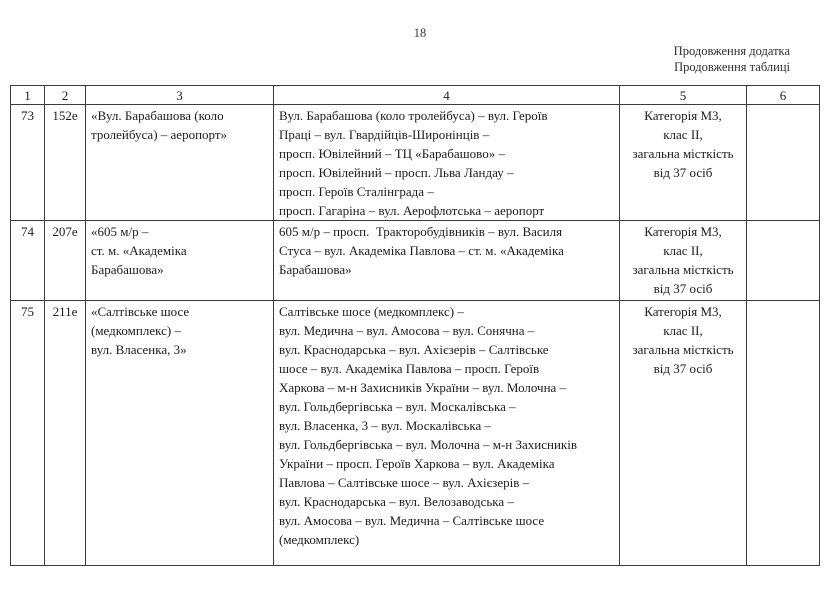 This screenshot has height=592, width=840. What do you see at coordinates (732, 67) in the screenshot?
I see `continuation-line-table: Продовження таблиці` at bounding box center [732, 67].